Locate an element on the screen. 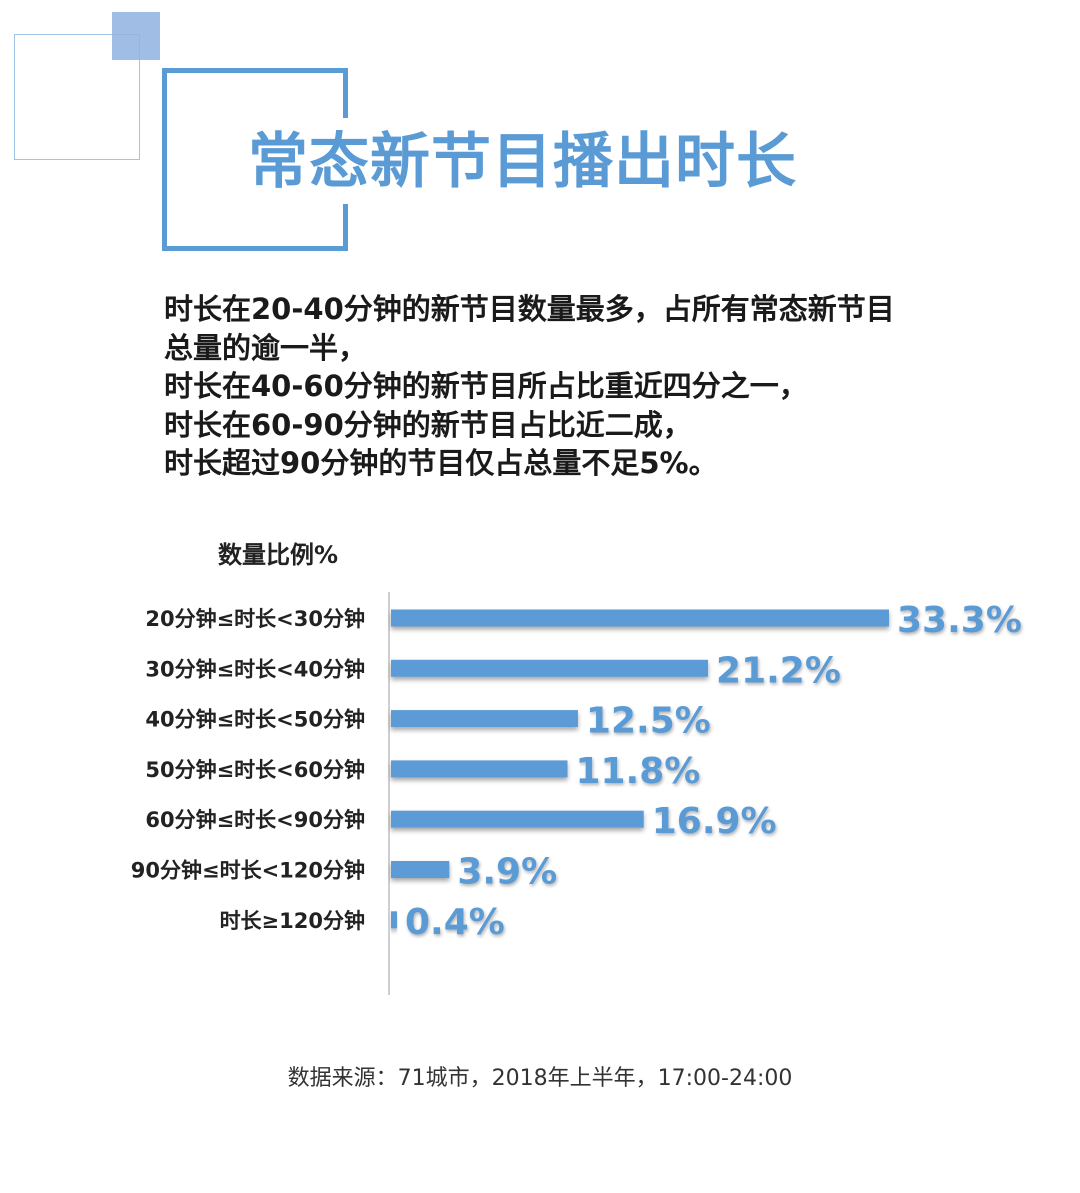 The width and height of the screenshot is (1080, 1193). value-label: 11.8% is located at coordinates (637, 771).